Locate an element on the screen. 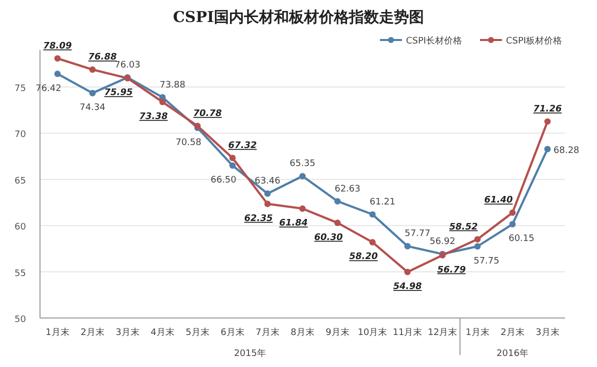 This screenshot has height=367, width=597. legend-label: CSPI长材价格 is located at coordinates (434, 41).